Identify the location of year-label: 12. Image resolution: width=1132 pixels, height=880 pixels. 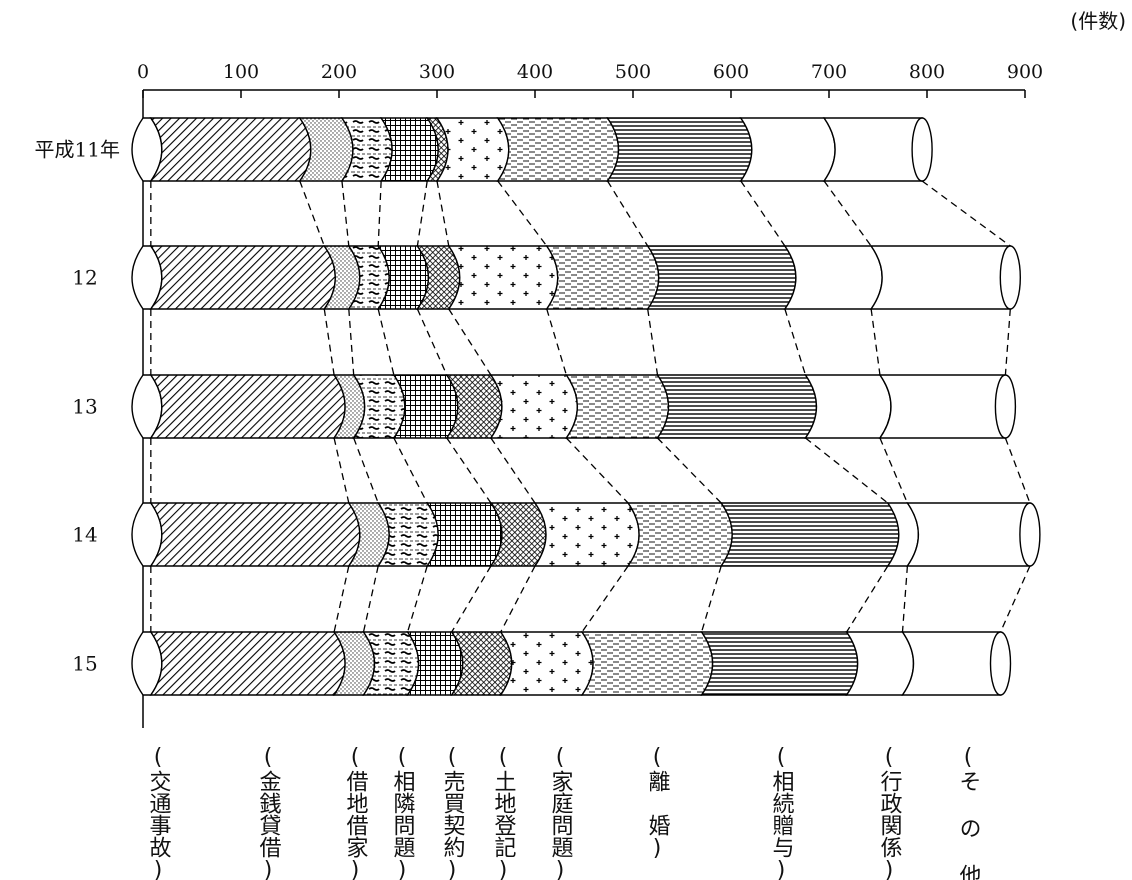
(84, 278).